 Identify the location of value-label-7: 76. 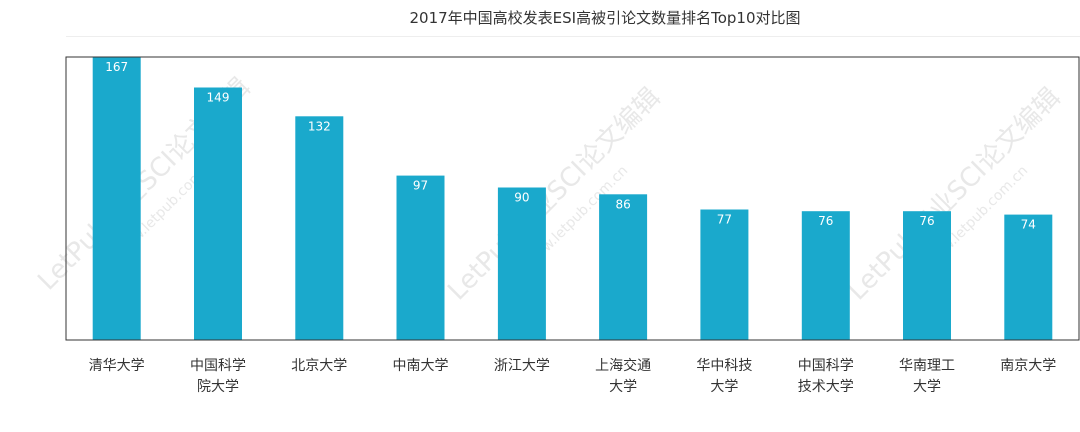
(825, 221).